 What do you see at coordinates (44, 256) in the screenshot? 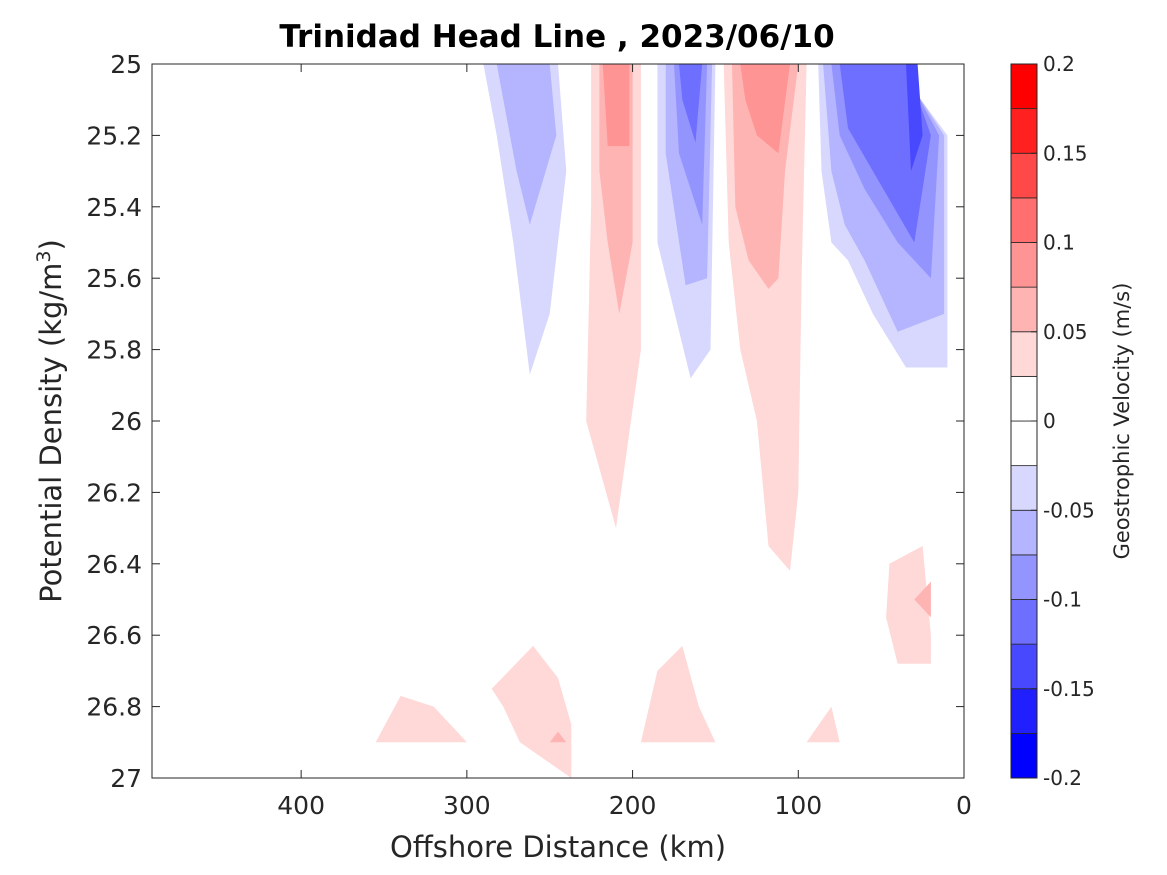
I see `y-axis-label-superscript: 3` at bounding box center [44, 256].